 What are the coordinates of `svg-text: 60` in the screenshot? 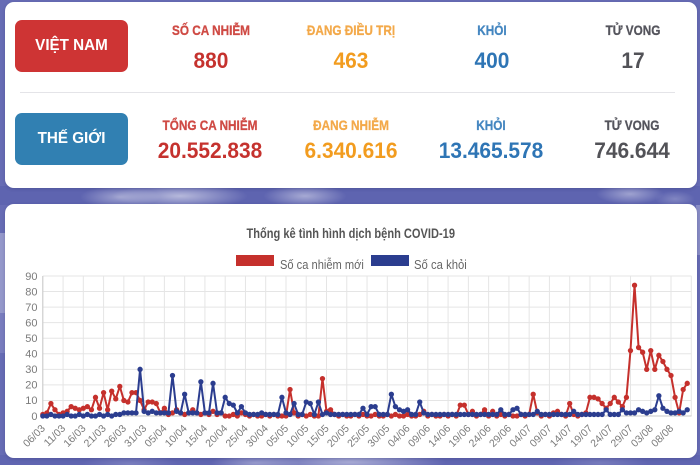 It's located at (31, 323).